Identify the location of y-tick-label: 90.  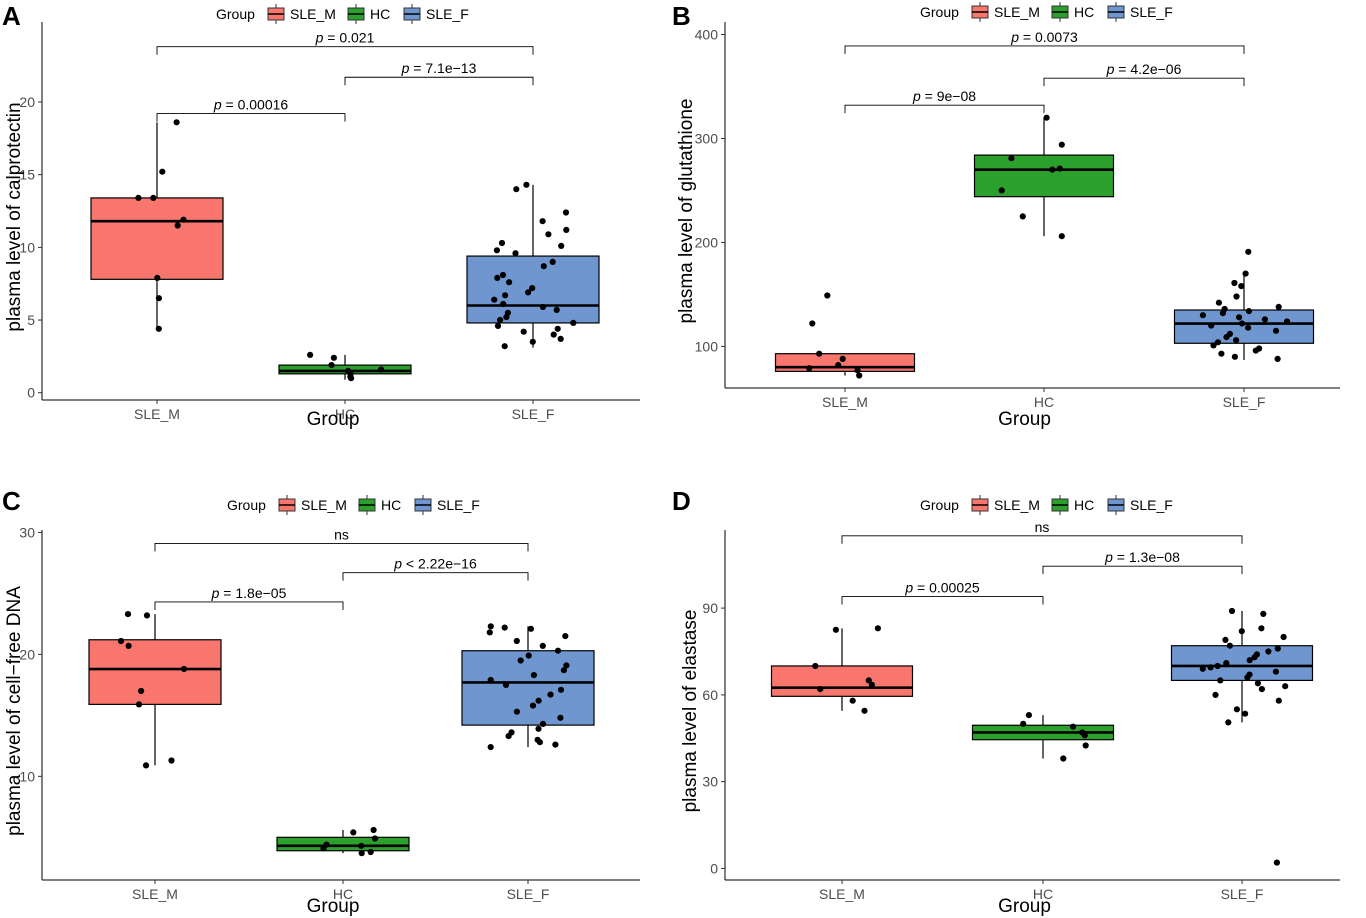
(710, 608).